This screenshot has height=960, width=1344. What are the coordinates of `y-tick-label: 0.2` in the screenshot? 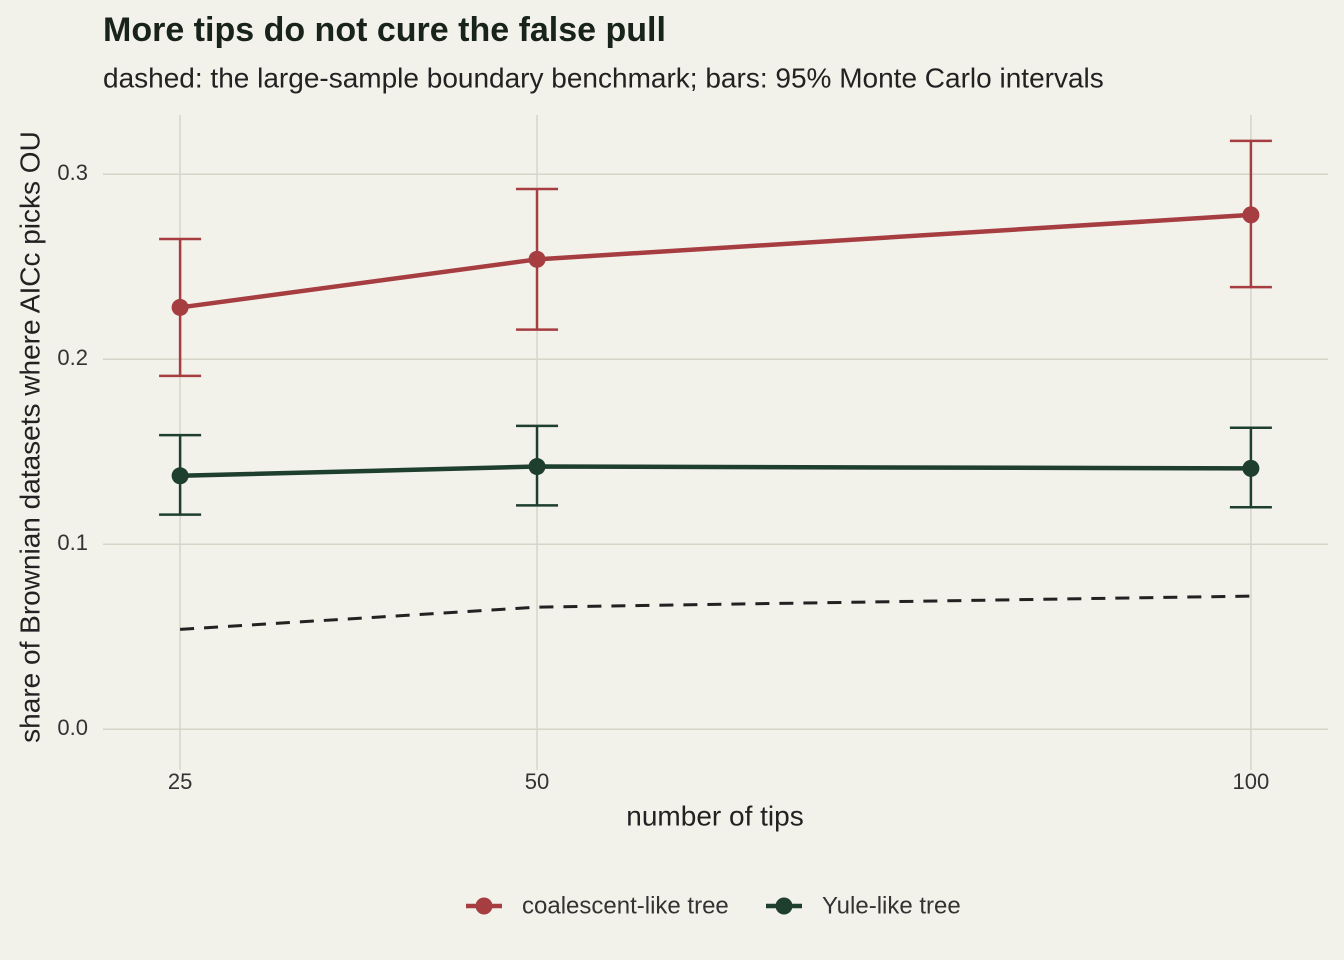 It's located at (72, 357).